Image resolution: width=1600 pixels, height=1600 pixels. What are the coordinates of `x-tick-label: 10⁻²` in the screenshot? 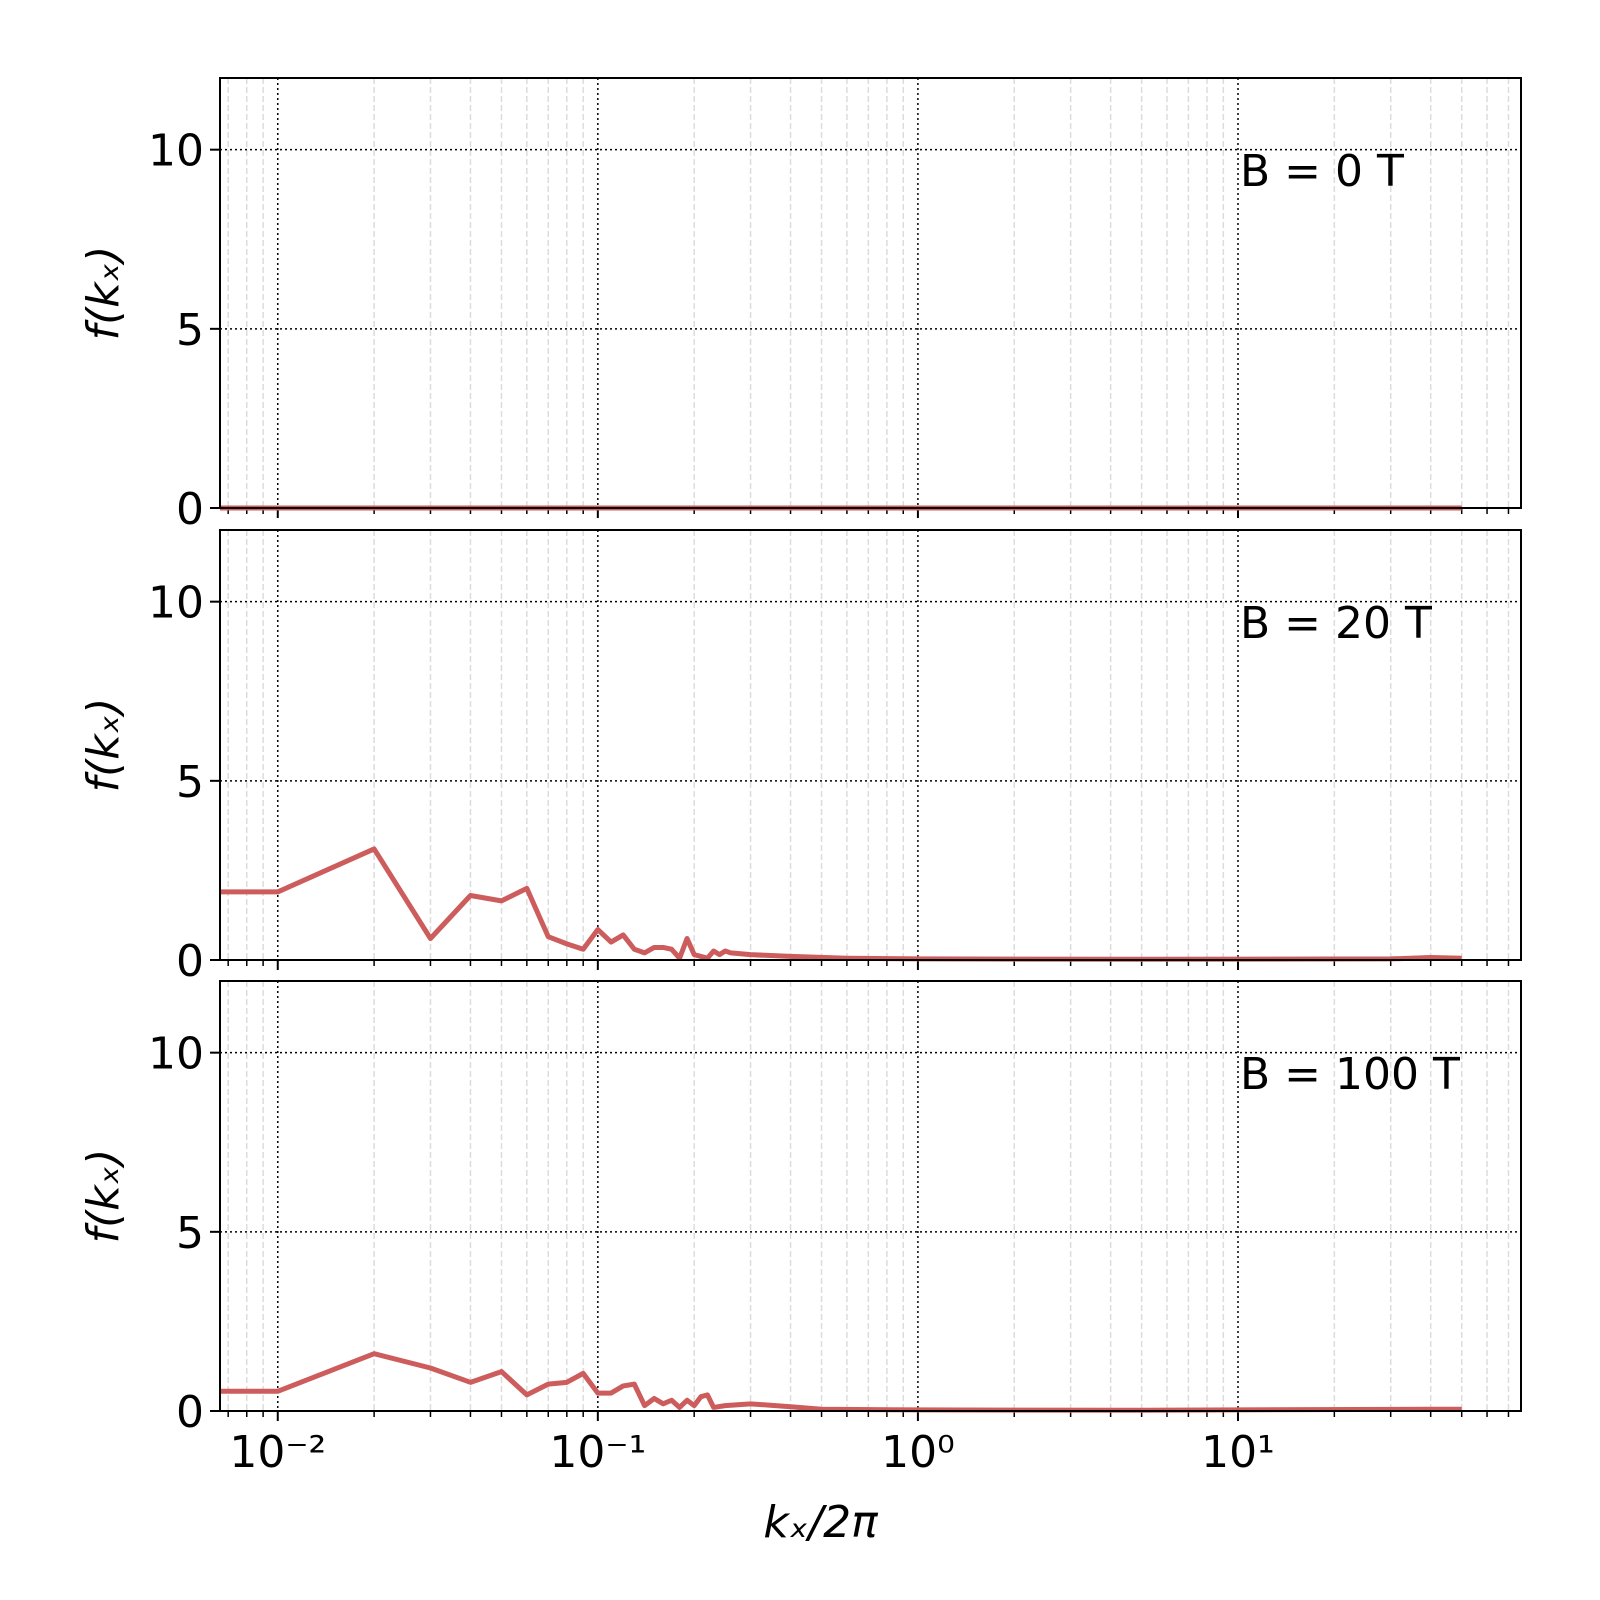 It's located at (277, 1452).